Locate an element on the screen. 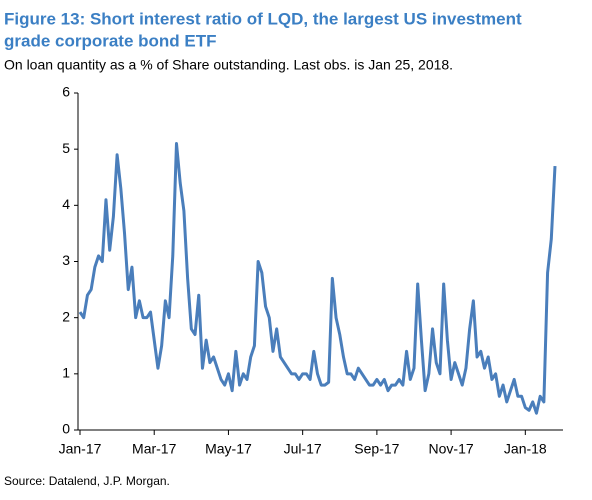 The image size is (592, 500). y-tick-label: 0 is located at coordinates (66, 429).